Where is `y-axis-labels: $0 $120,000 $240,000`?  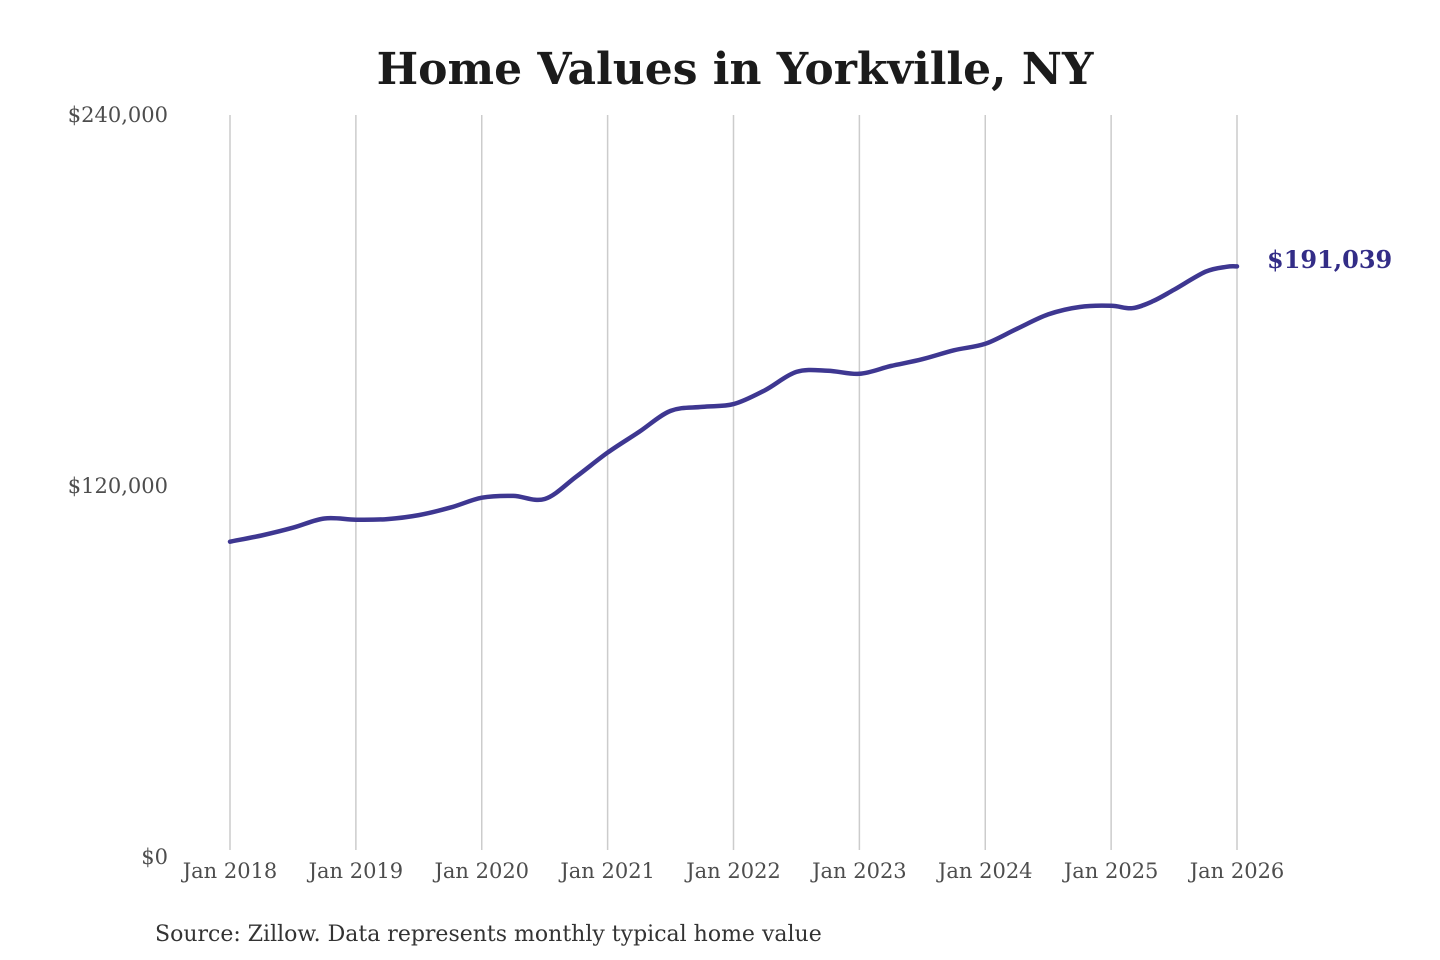 y-axis-labels: $0 $120,000 $240,000 is located at coordinates (118, 486).